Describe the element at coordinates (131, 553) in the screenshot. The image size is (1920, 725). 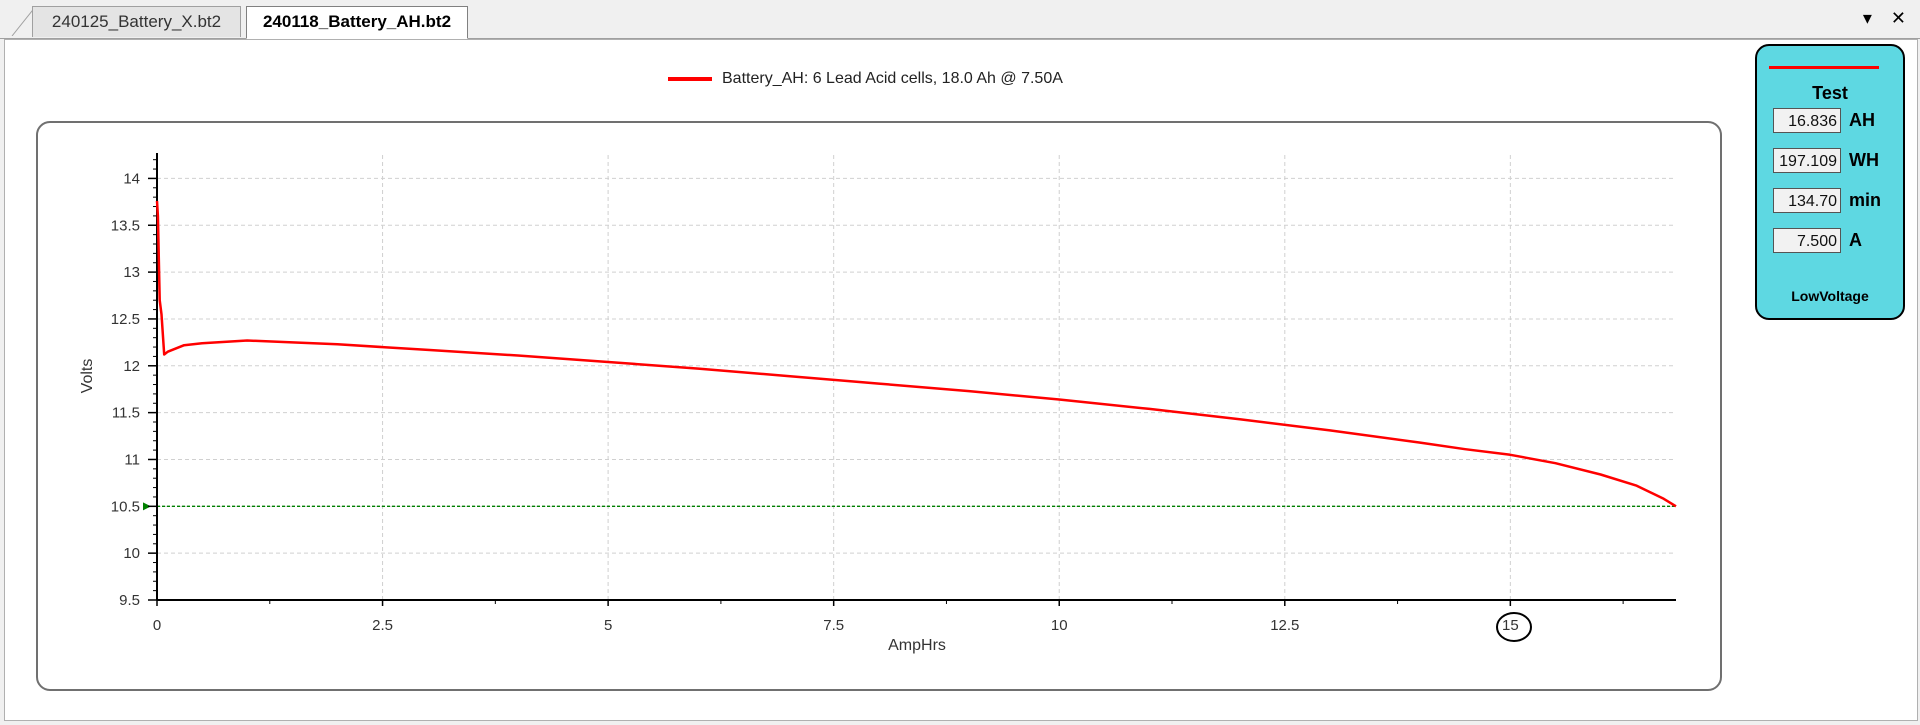
I see `y-tick-label: 10` at that location.